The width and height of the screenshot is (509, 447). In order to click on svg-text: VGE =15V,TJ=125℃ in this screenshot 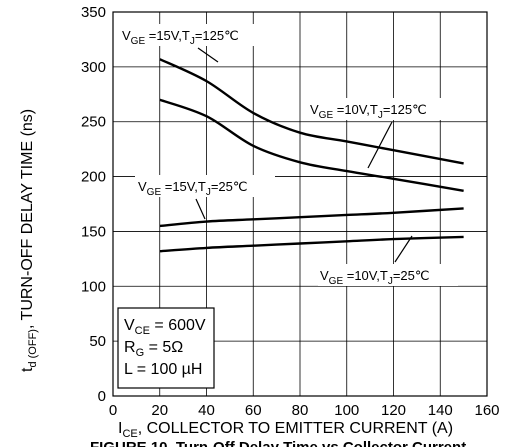, I will do `click(180, 37)`.